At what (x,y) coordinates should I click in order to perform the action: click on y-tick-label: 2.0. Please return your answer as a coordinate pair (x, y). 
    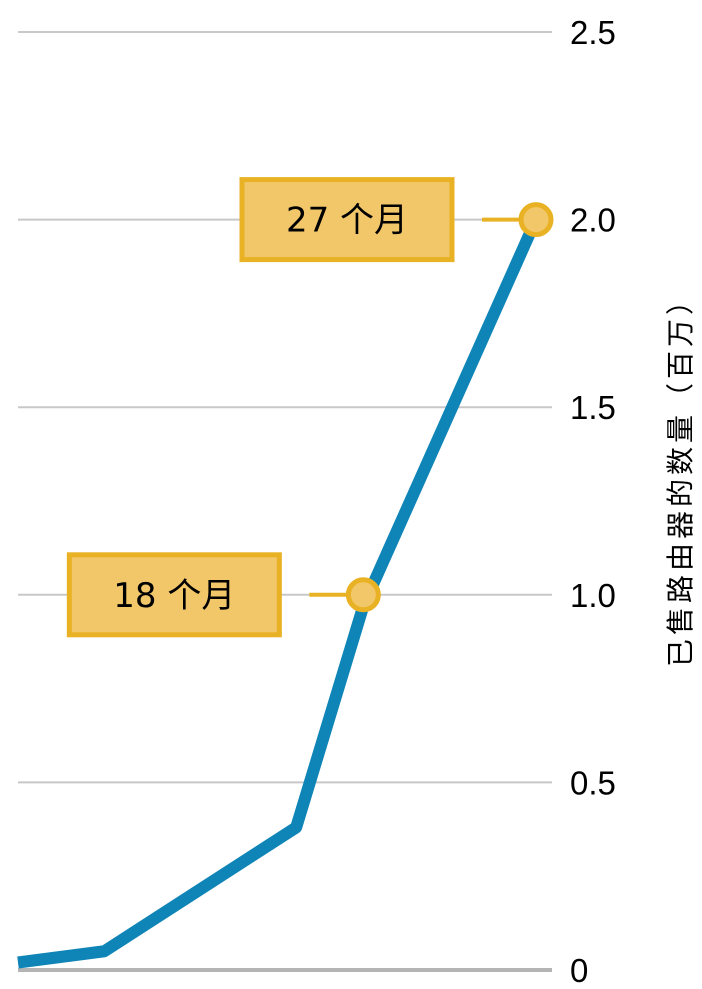
    Looking at the image, I should click on (593, 220).